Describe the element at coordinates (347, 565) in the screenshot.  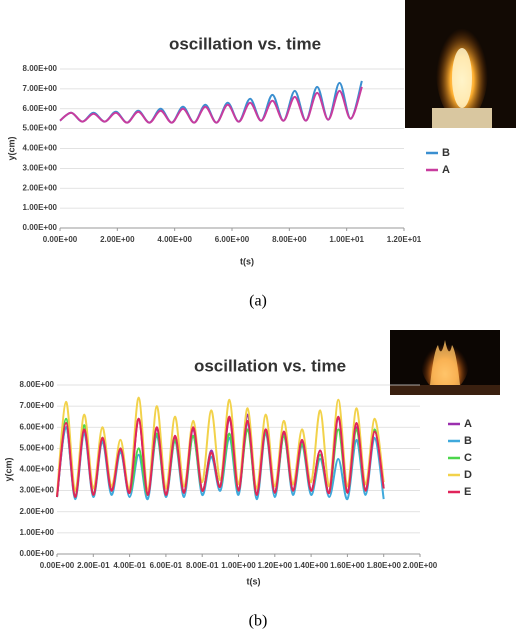
I see `x-tick-label: 1.60E+00` at that location.